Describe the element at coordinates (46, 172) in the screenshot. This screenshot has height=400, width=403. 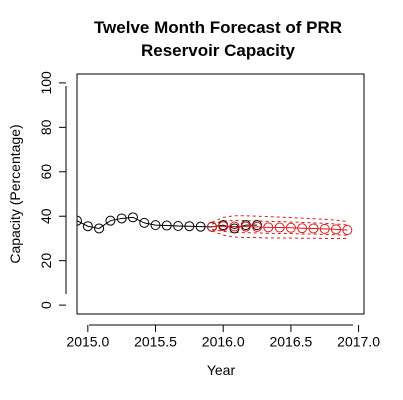
I see `y-tick-label: 60` at that location.